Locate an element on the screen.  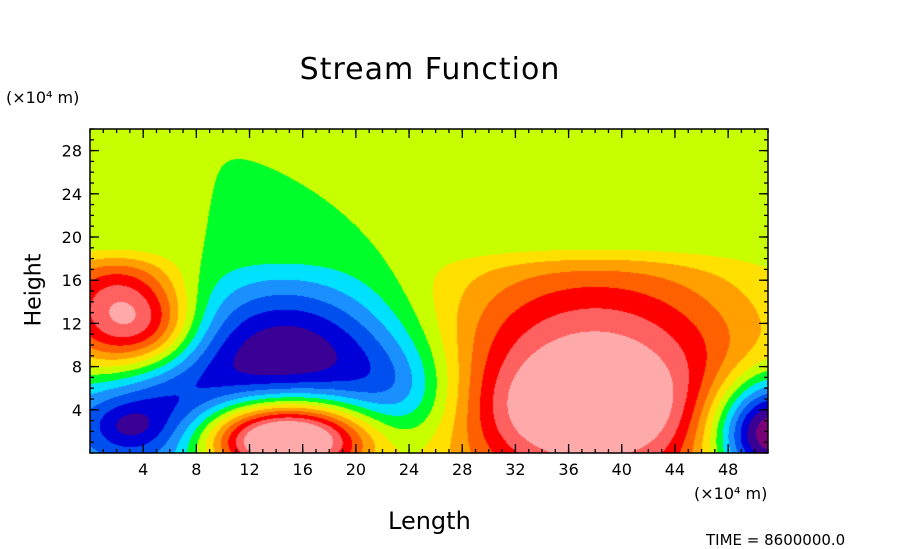
x-axis-unit: (×10⁴ m) is located at coordinates (731, 493).